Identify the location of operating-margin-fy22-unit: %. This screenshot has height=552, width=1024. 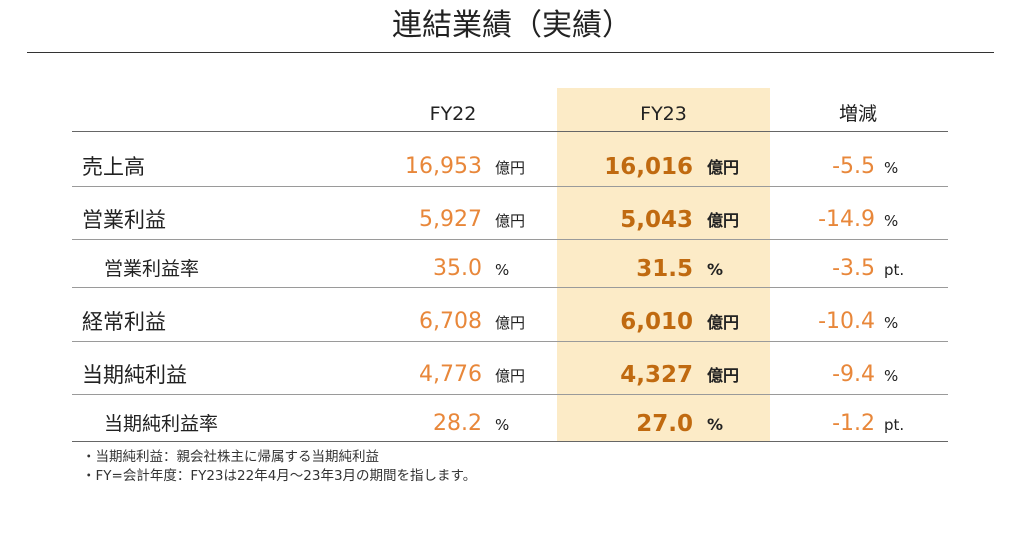
(502, 270).